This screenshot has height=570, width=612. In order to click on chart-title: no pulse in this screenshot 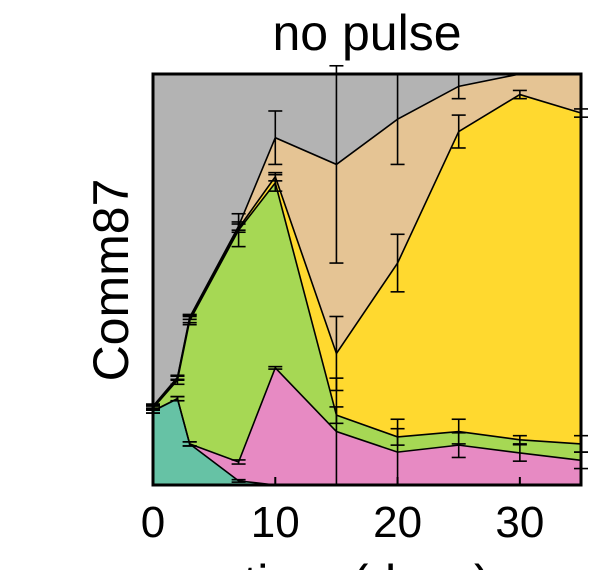, I will do `click(366, 33)`.